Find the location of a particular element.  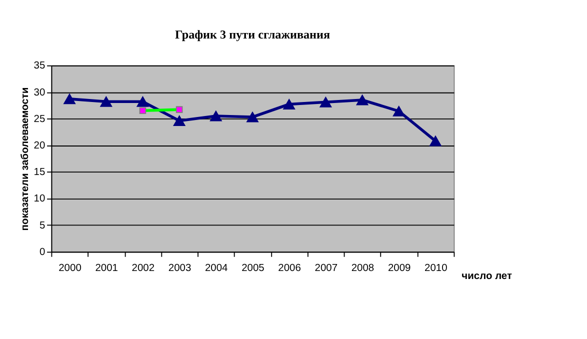

y-tick-label: 0 is located at coordinates (42, 252).